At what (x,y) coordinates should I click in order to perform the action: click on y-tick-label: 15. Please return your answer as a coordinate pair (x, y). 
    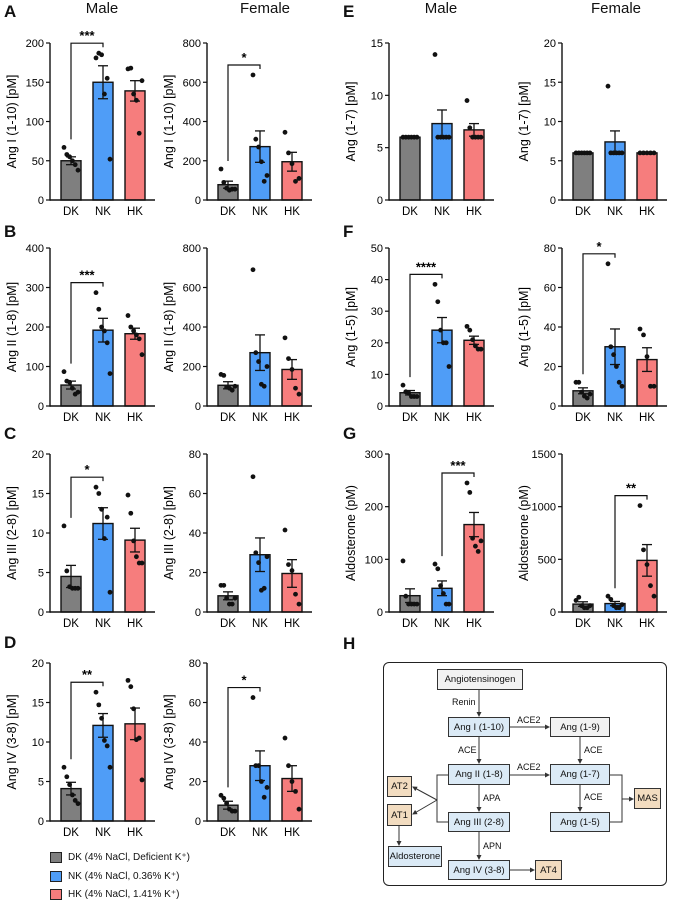
    Looking at the image, I should click on (38, 495).